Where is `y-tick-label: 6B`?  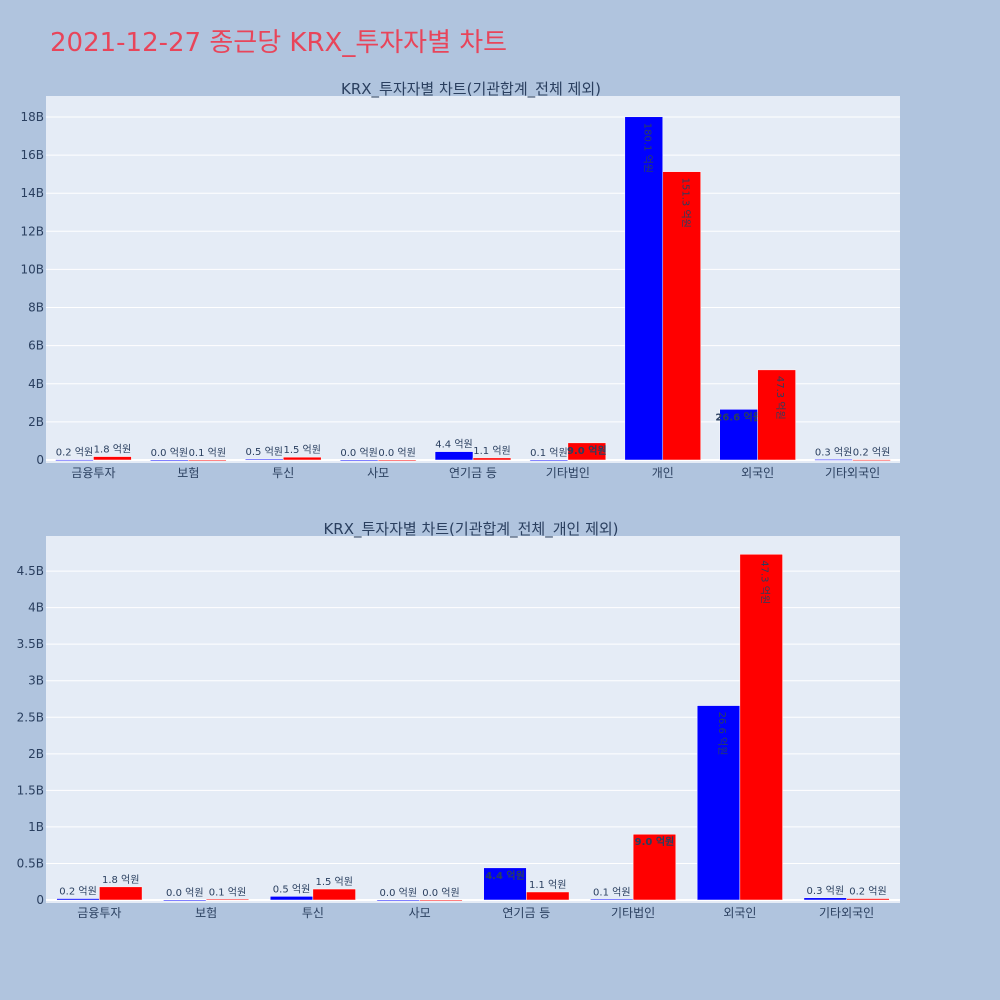 y-tick-label: 6B is located at coordinates (36, 346).